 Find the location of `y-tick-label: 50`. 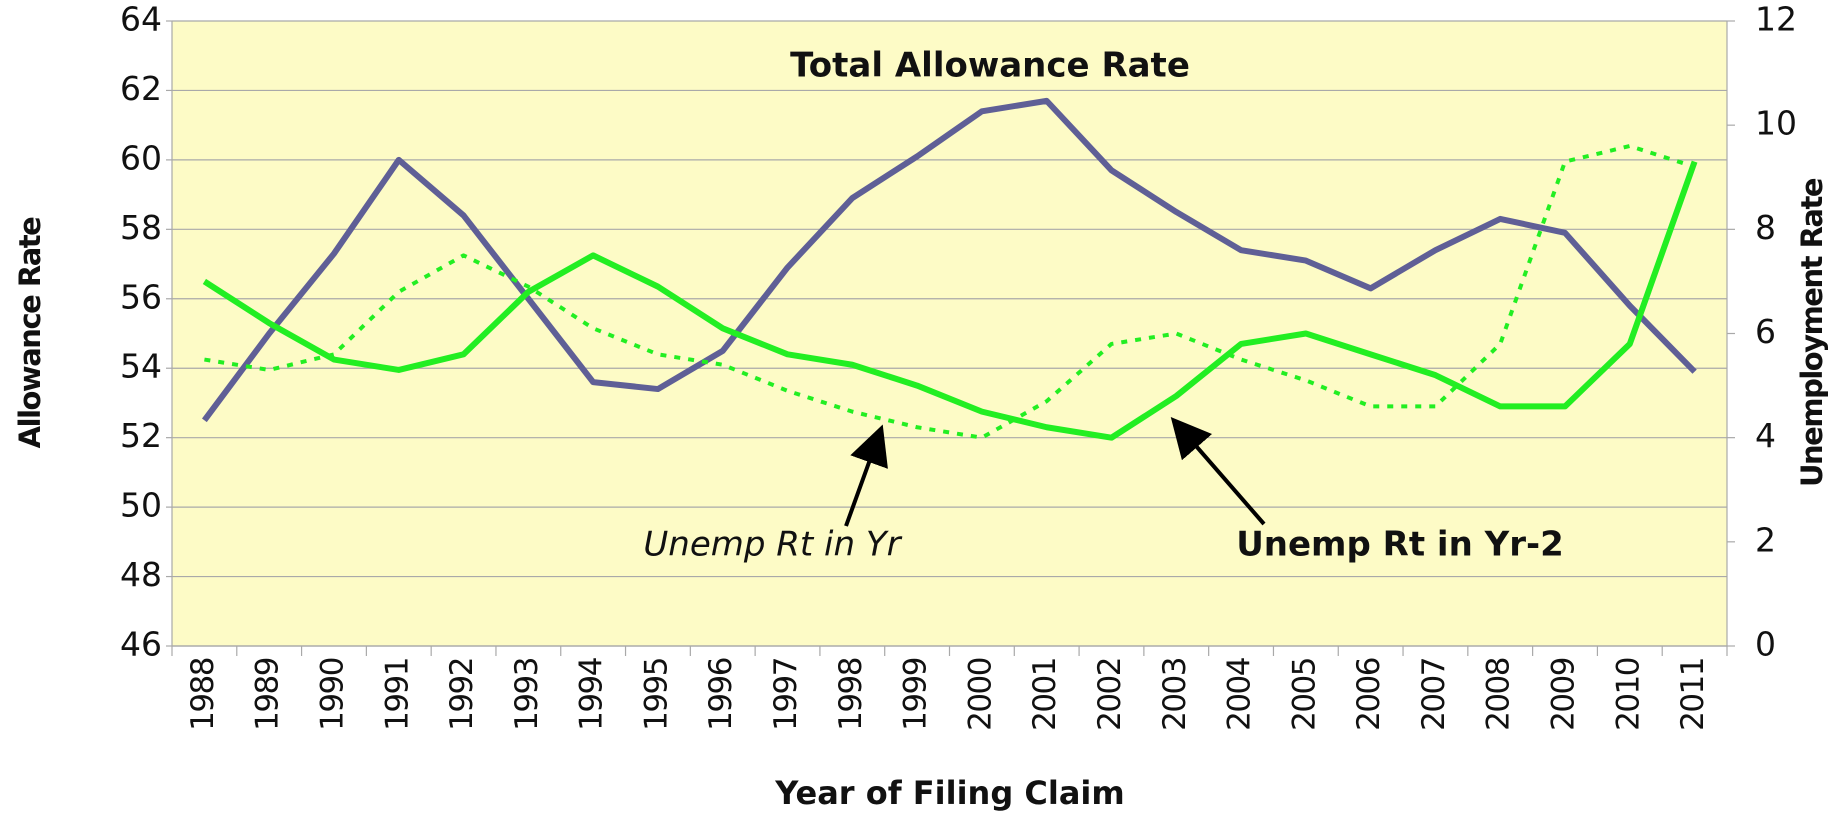

y-tick-label: 50 is located at coordinates (141, 505).